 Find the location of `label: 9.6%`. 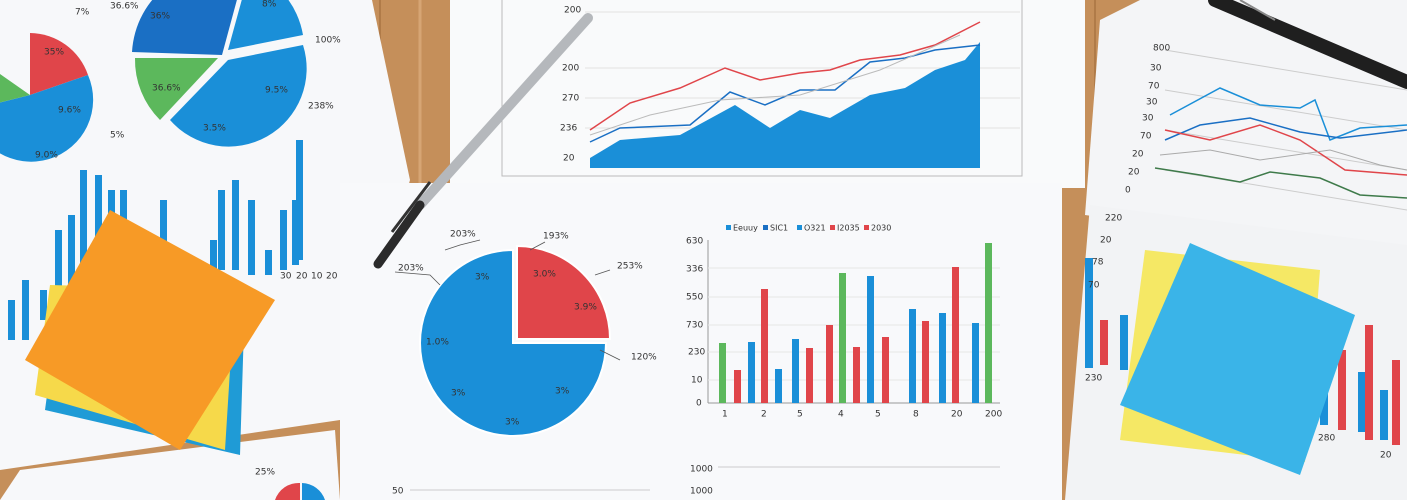

label: 9.6% is located at coordinates (69, 111).